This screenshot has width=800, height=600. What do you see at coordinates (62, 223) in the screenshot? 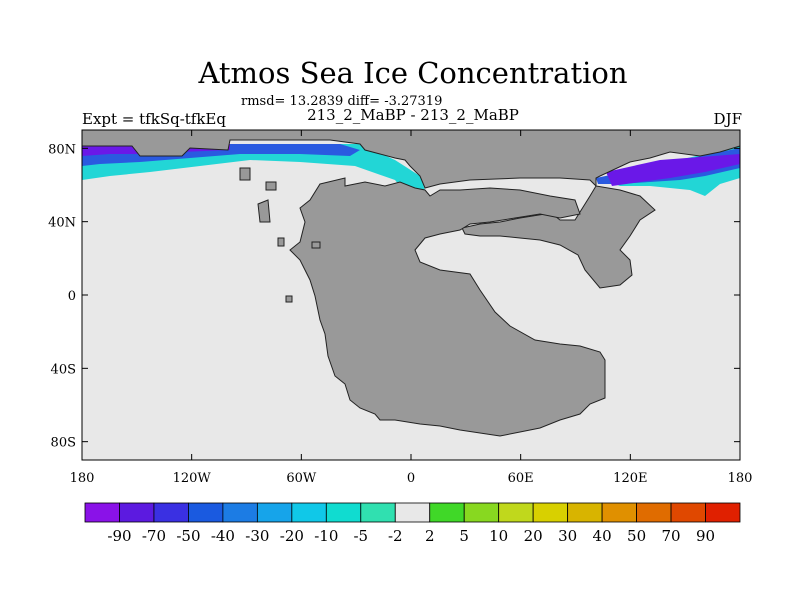
I see `y-tick-label: 40N` at bounding box center [62, 223].